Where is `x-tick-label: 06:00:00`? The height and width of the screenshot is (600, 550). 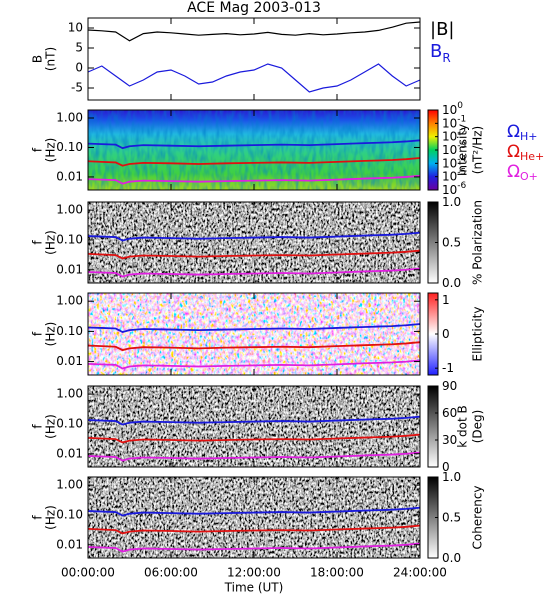
x-tick-label: 06:00:00 is located at coordinates (171, 573).